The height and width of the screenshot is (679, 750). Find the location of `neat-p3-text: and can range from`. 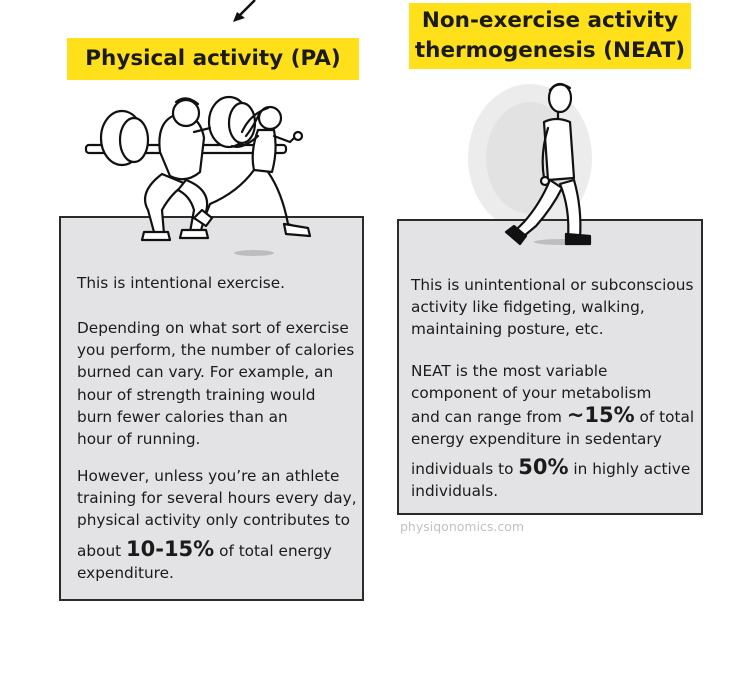

neat-p3-text: and can range from is located at coordinates (489, 417).